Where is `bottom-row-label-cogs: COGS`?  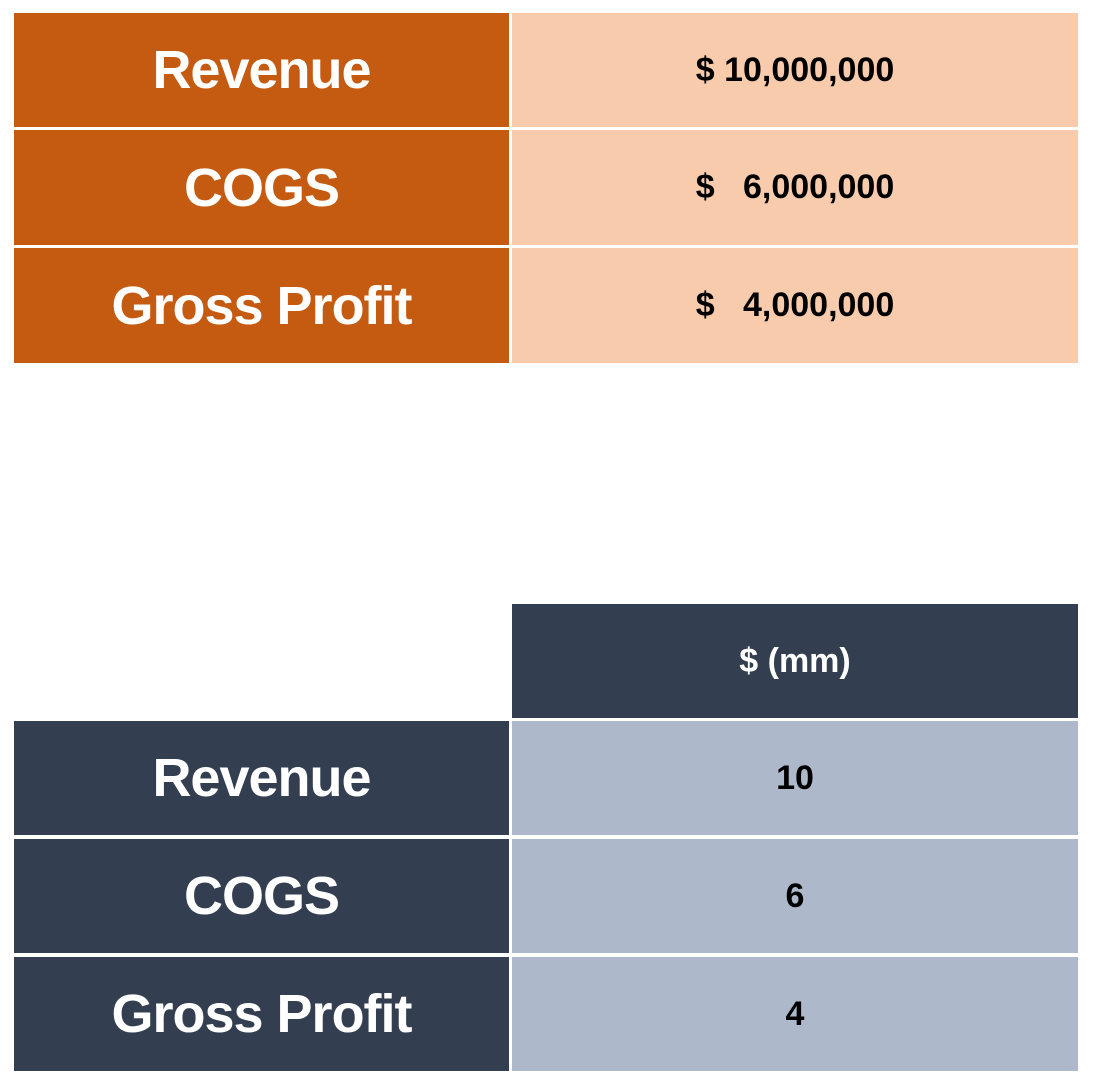
bottom-row-label-cogs: COGS is located at coordinates (261, 896).